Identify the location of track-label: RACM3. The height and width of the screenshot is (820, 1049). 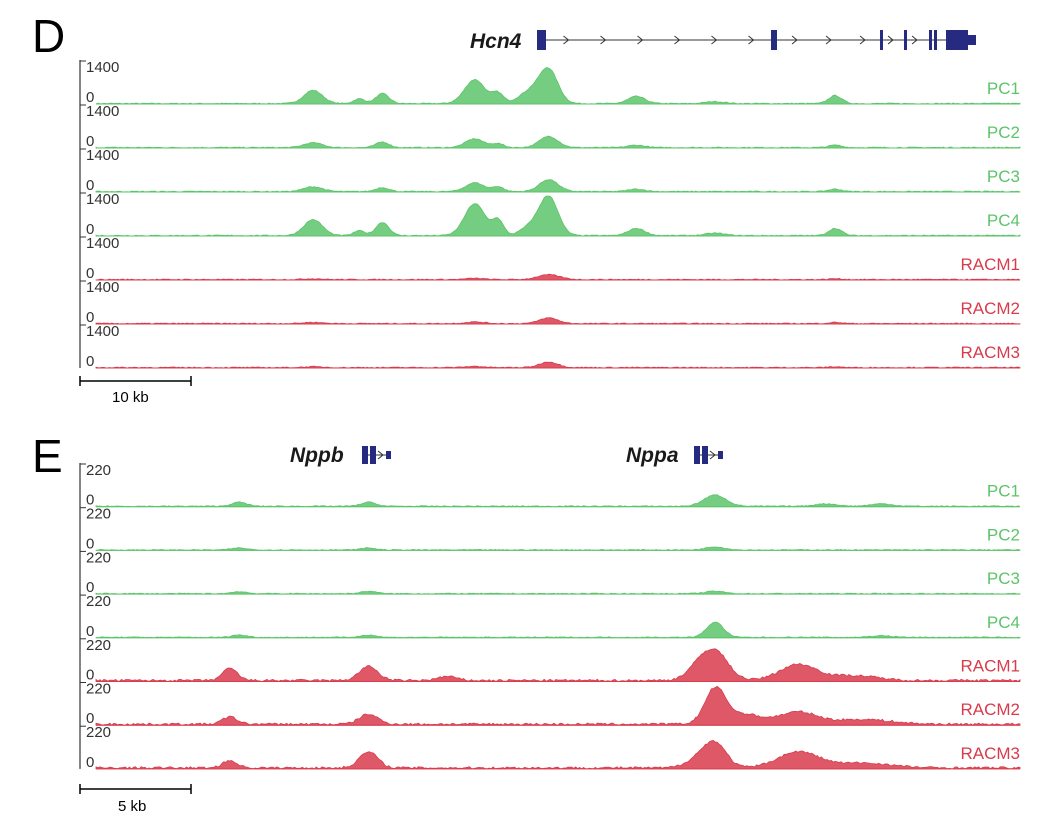
(990, 352).